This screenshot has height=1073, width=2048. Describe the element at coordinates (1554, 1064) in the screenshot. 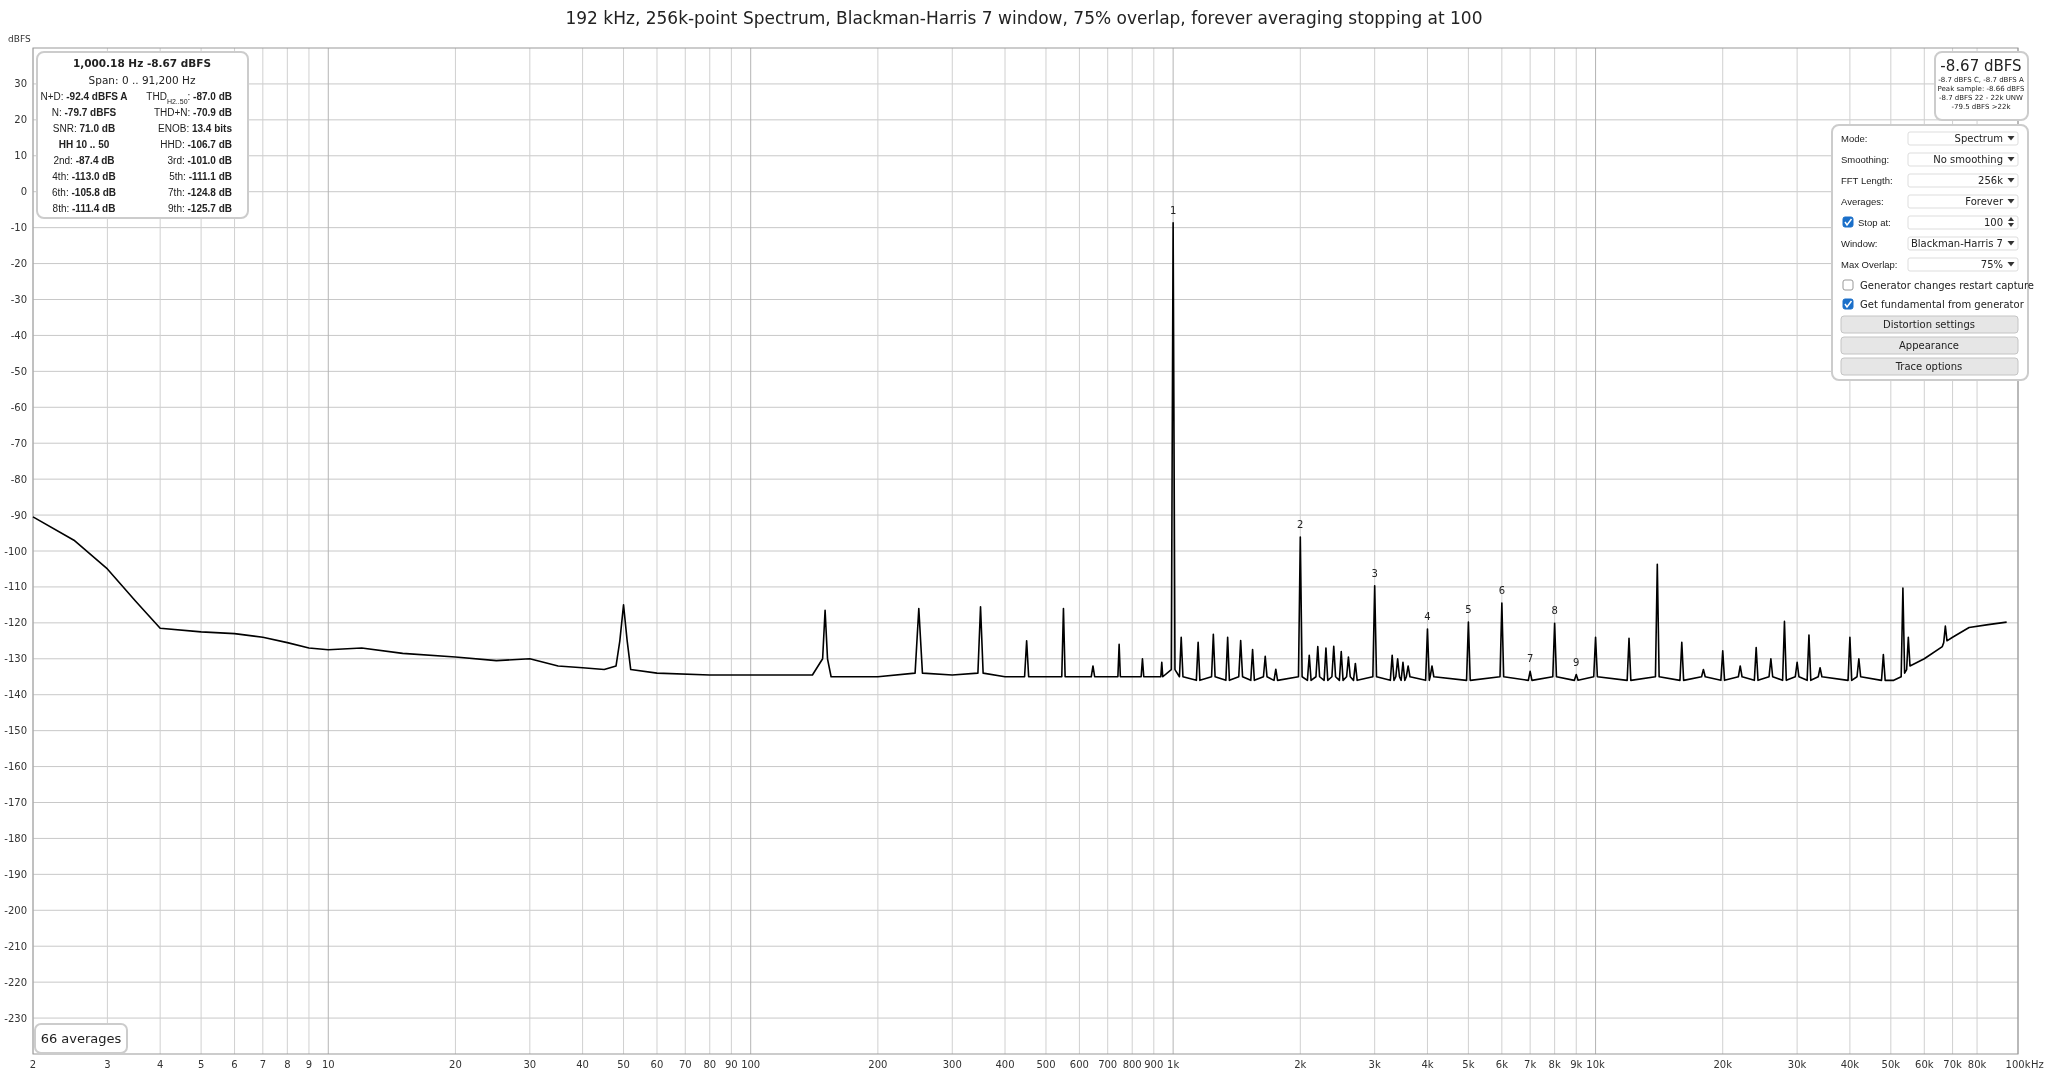

I see `x-tick-label: 8k` at that location.